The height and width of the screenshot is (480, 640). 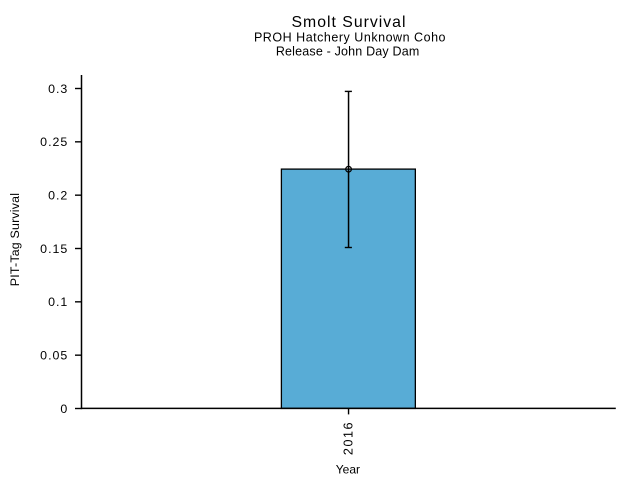 What do you see at coordinates (54, 142) in the screenshot?
I see `svg-text: 0.25` at bounding box center [54, 142].